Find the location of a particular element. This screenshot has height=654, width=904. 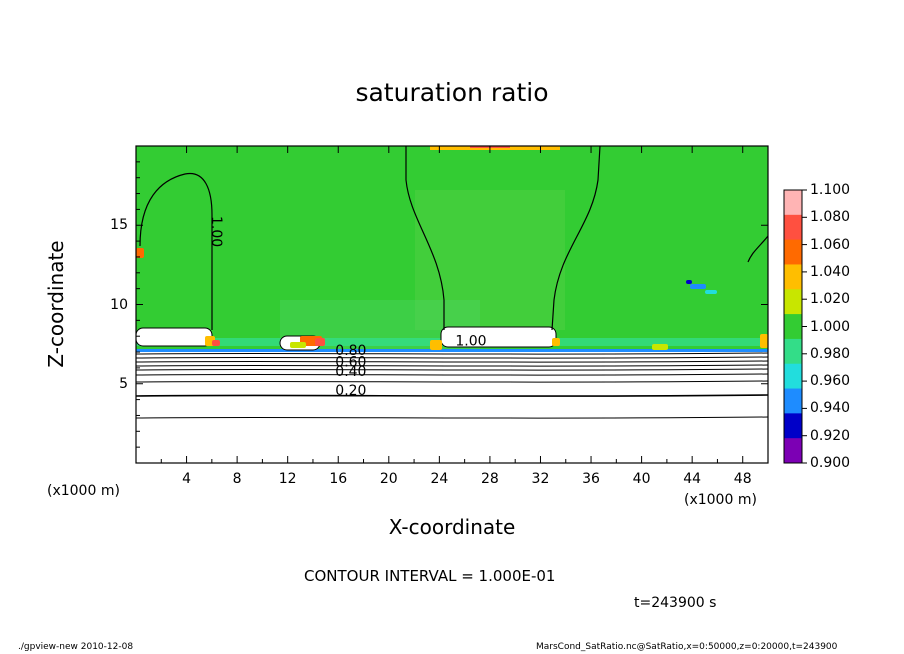

x-unit-label-right: (x1000 m) is located at coordinates (720, 500).